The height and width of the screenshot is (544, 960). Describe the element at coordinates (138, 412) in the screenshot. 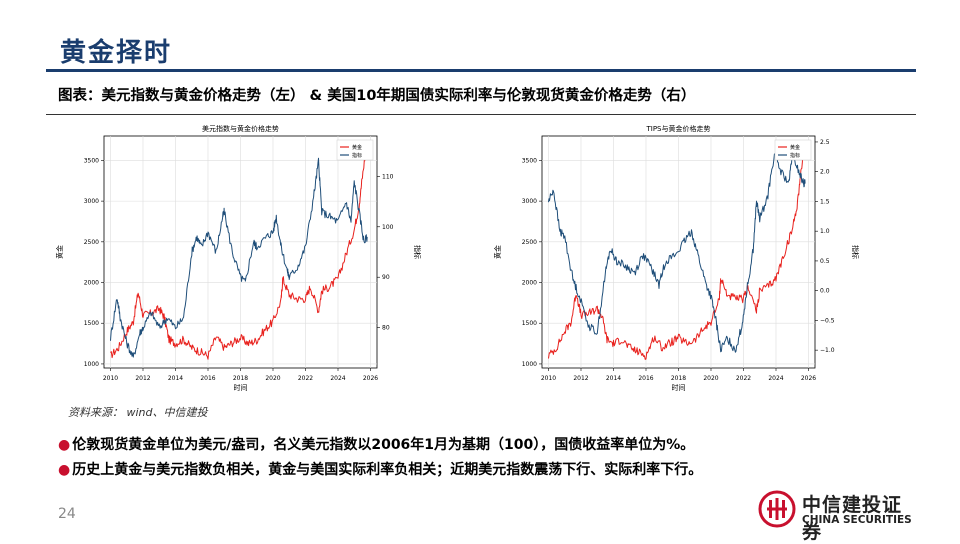

I see `data-source-note: 资料来源： wind、中信建投` at that location.